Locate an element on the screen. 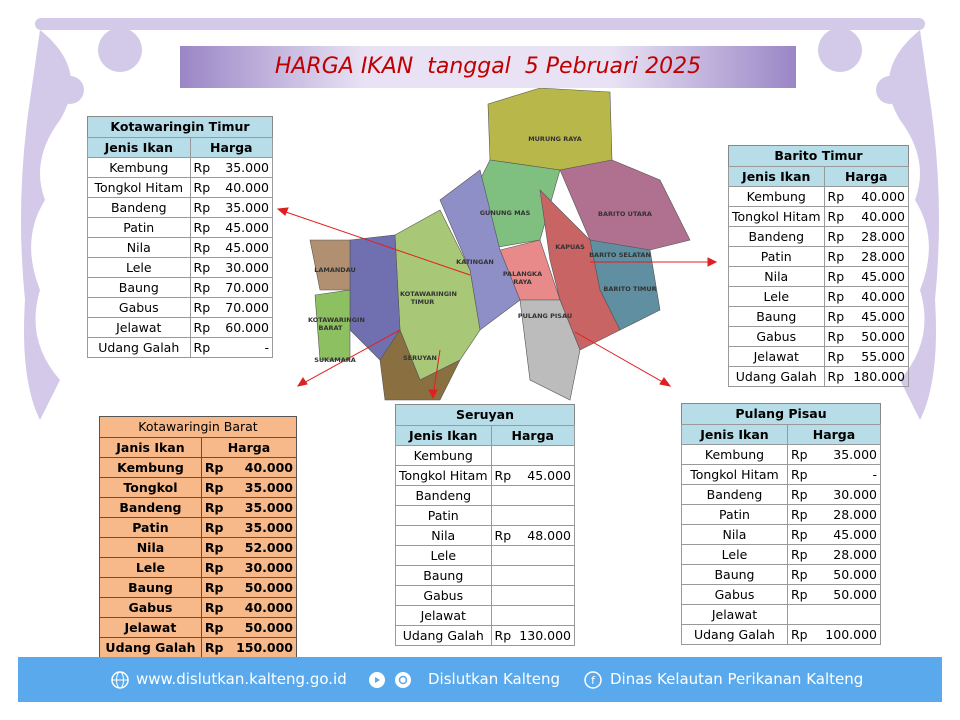 The width and height of the screenshot is (960, 720). website: www.dislutkan.kalteng.go.id is located at coordinates (241, 679).